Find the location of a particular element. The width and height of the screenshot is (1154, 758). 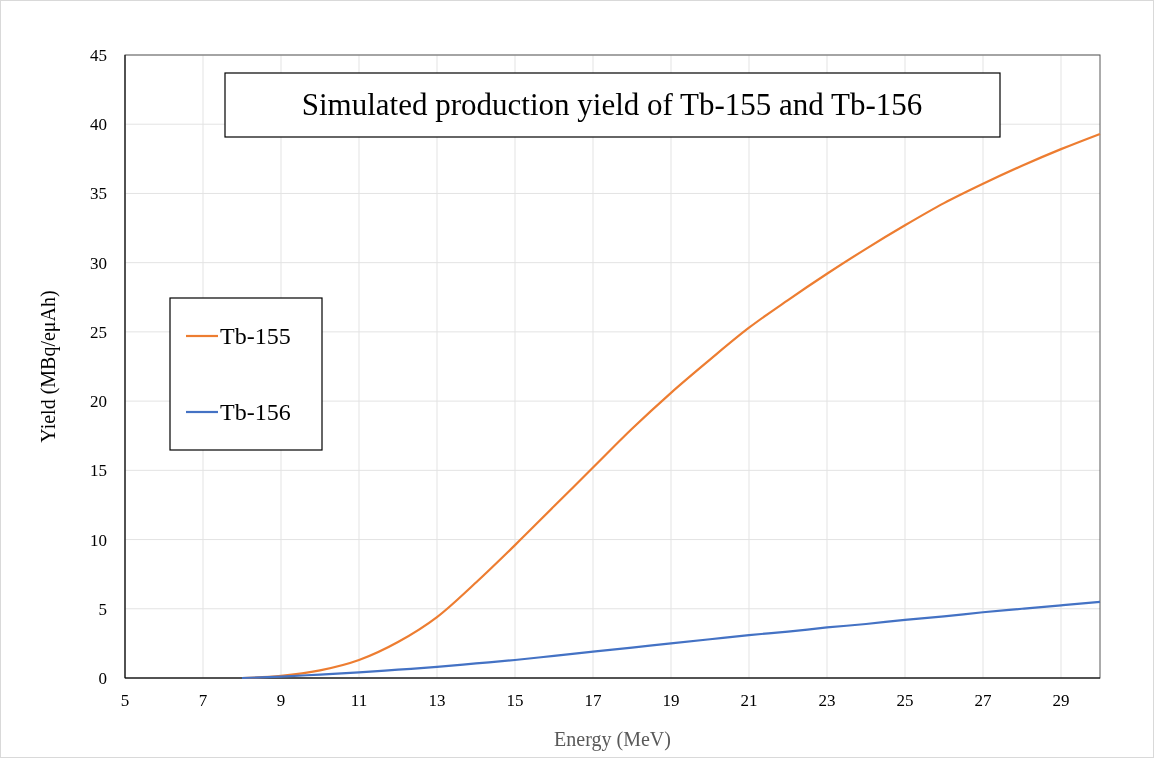

y-tick-label: 10 is located at coordinates (98, 540).